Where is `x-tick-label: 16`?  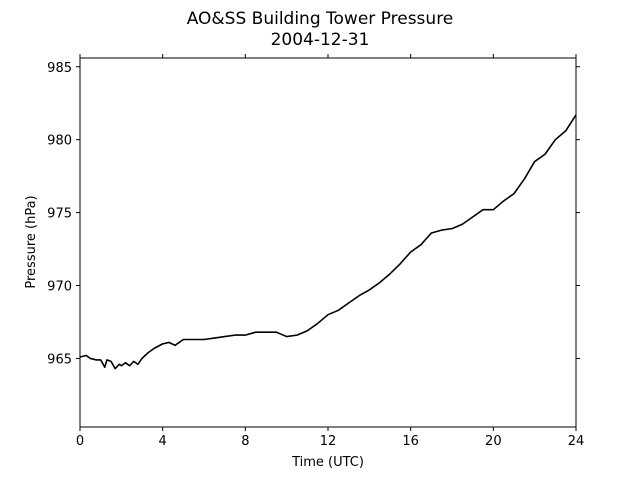 x-tick-label: 16 is located at coordinates (410, 441).